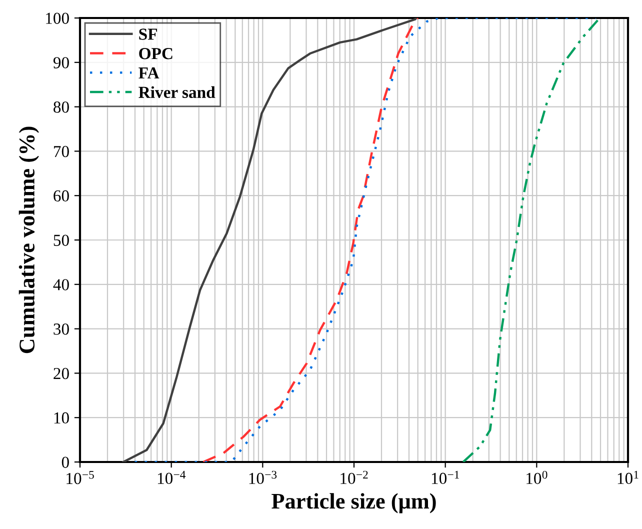 The height and width of the screenshot is (529, 642). What do you see at coordinates (149, 72) in the screenshot?
I see `legend-label: FA` at bounding box center [149, 72].